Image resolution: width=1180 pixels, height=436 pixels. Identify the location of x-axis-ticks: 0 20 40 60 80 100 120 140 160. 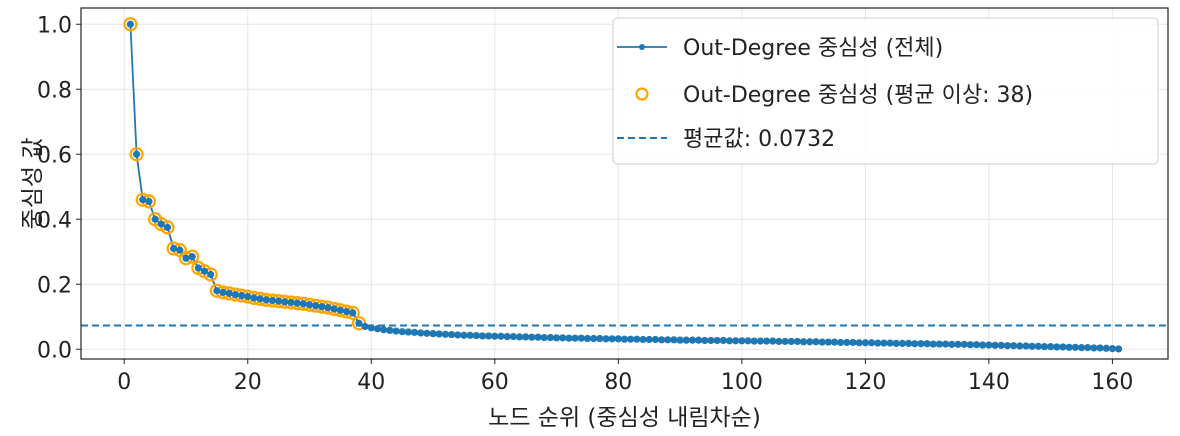
(625, 377).